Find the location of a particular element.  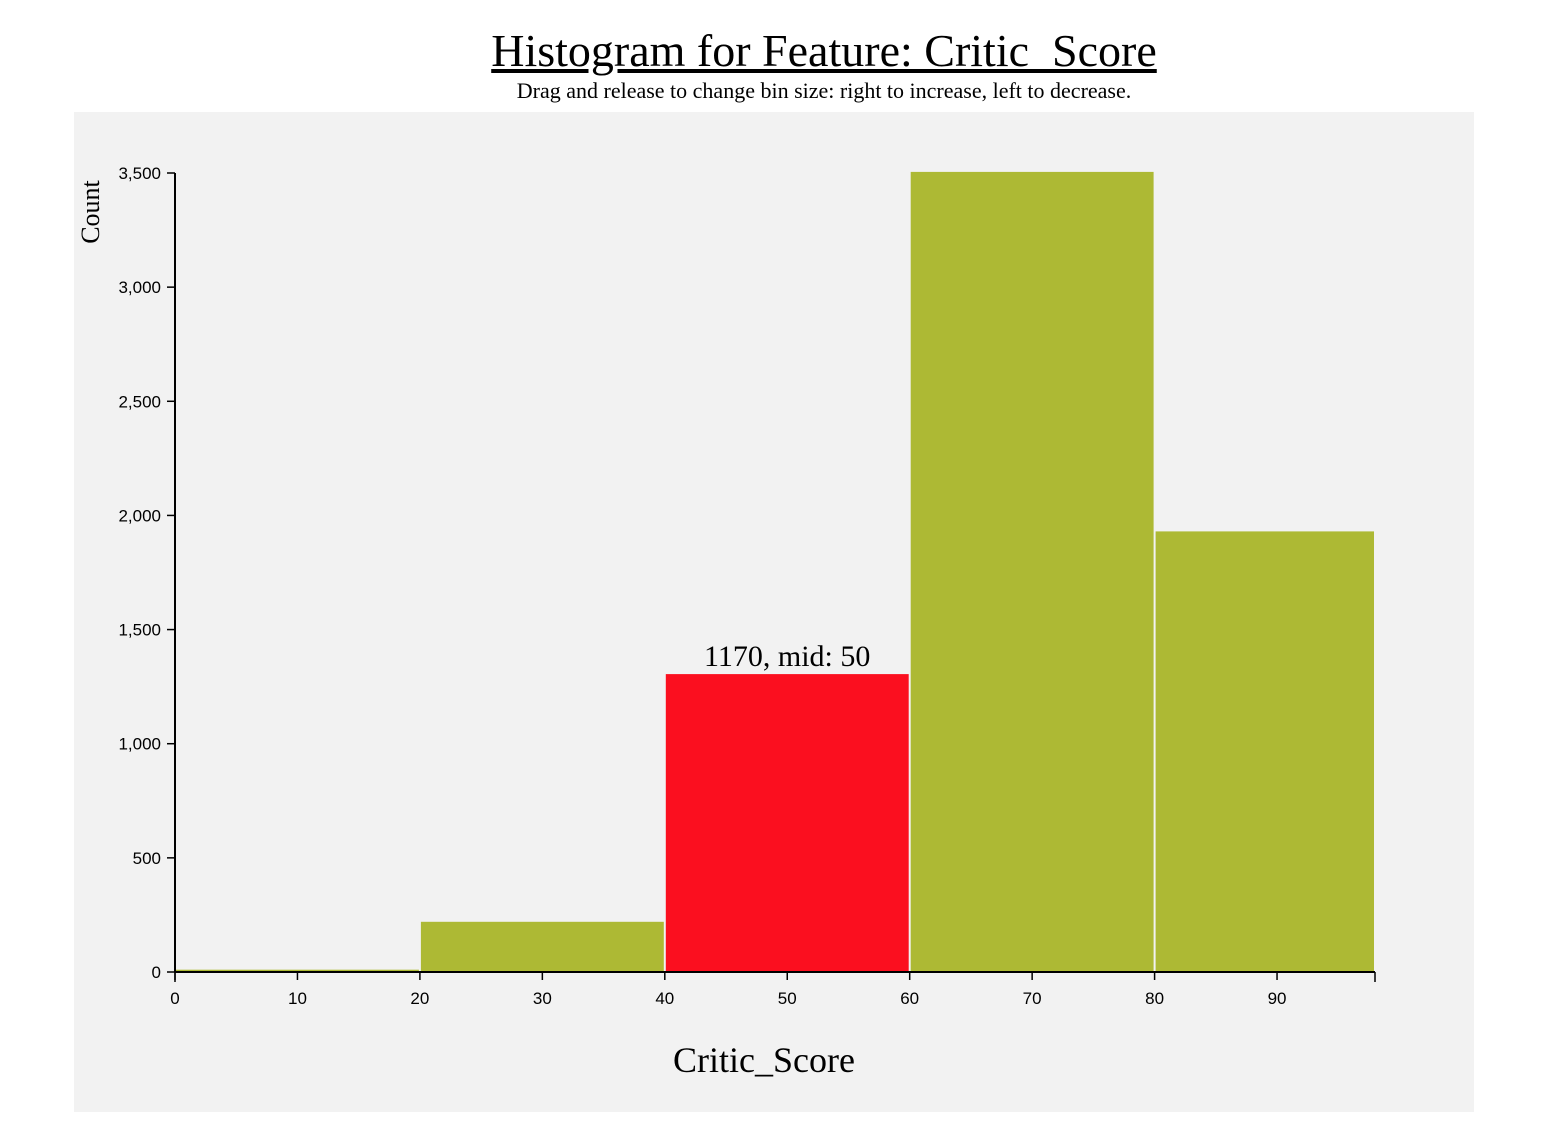

highlight-label-group: 1170, mid: 50 is located at coordinates (787, 656).